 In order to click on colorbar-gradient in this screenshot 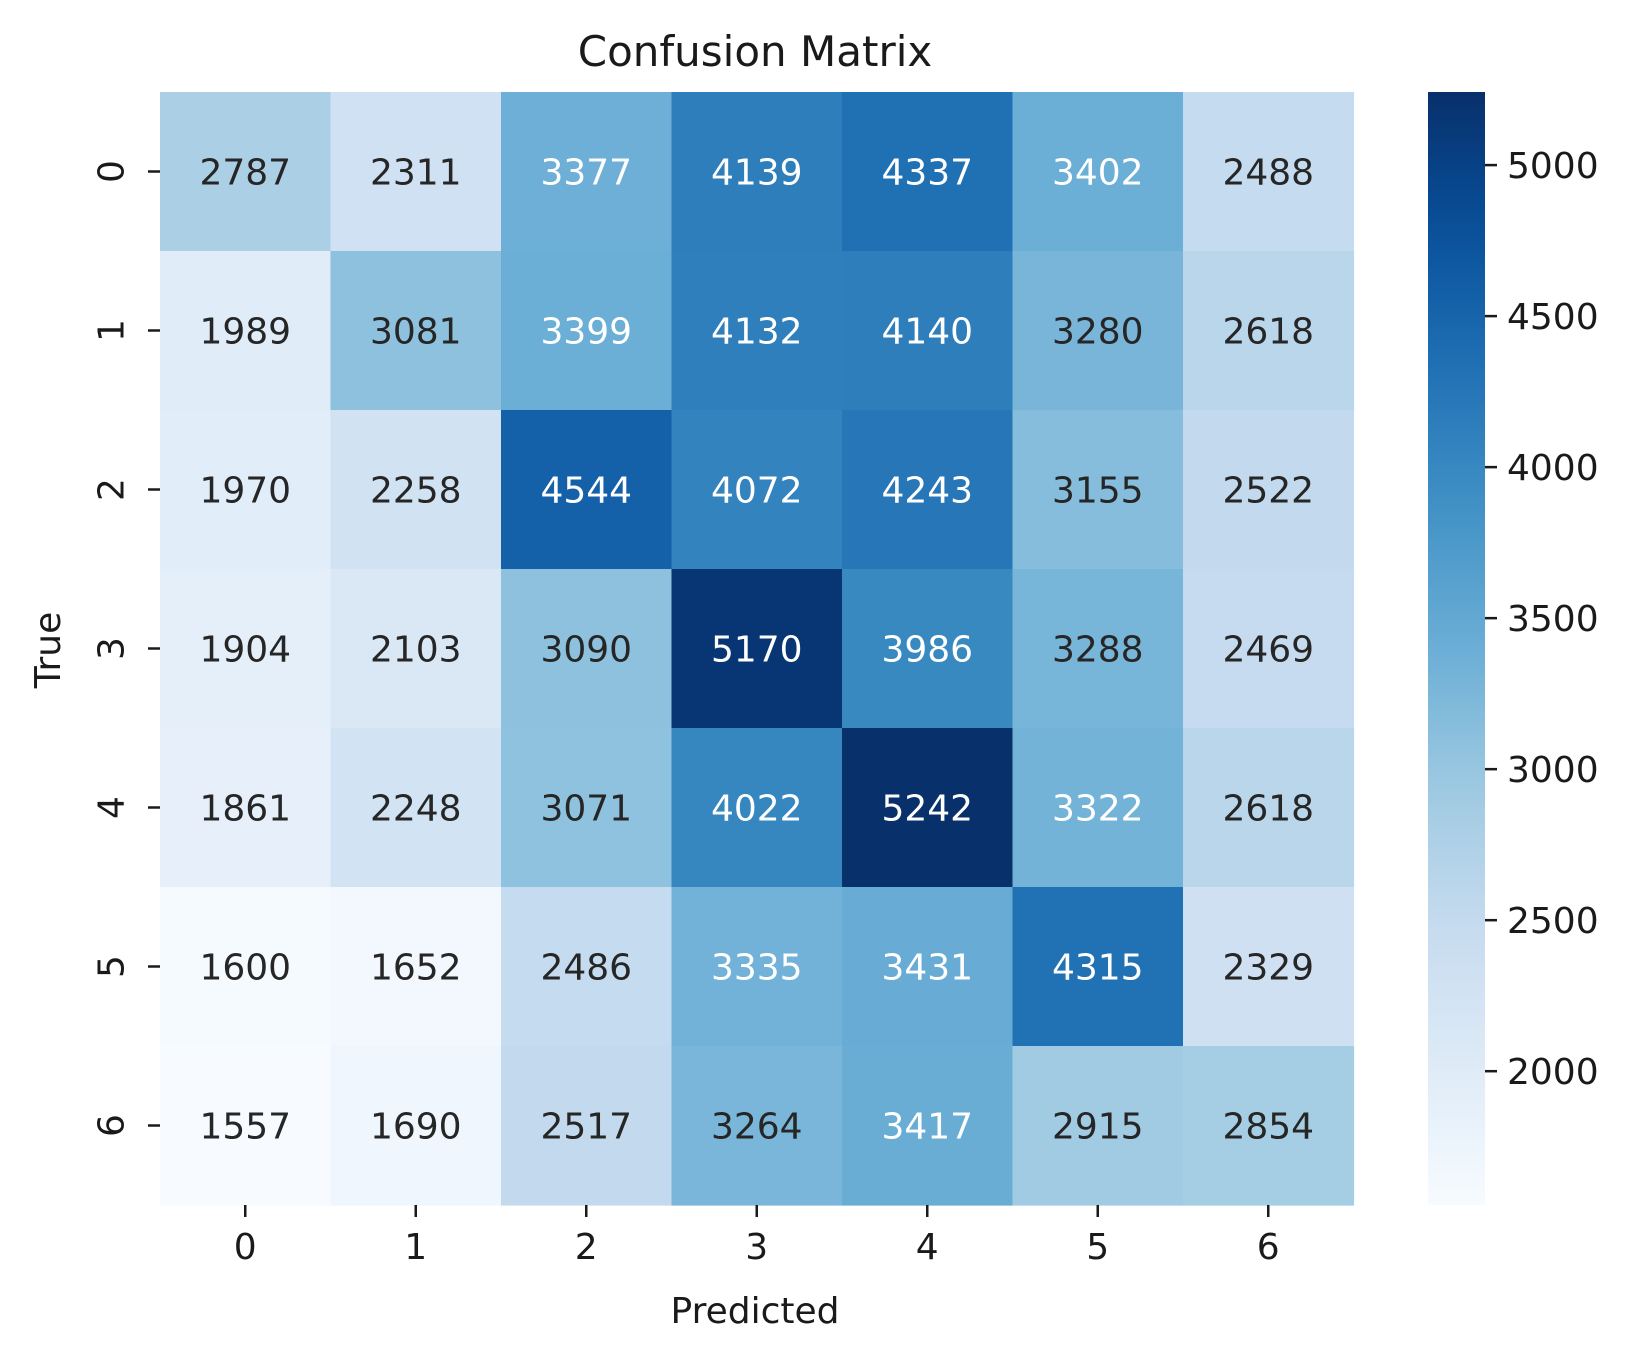, I will do `click(1456, 648)`.